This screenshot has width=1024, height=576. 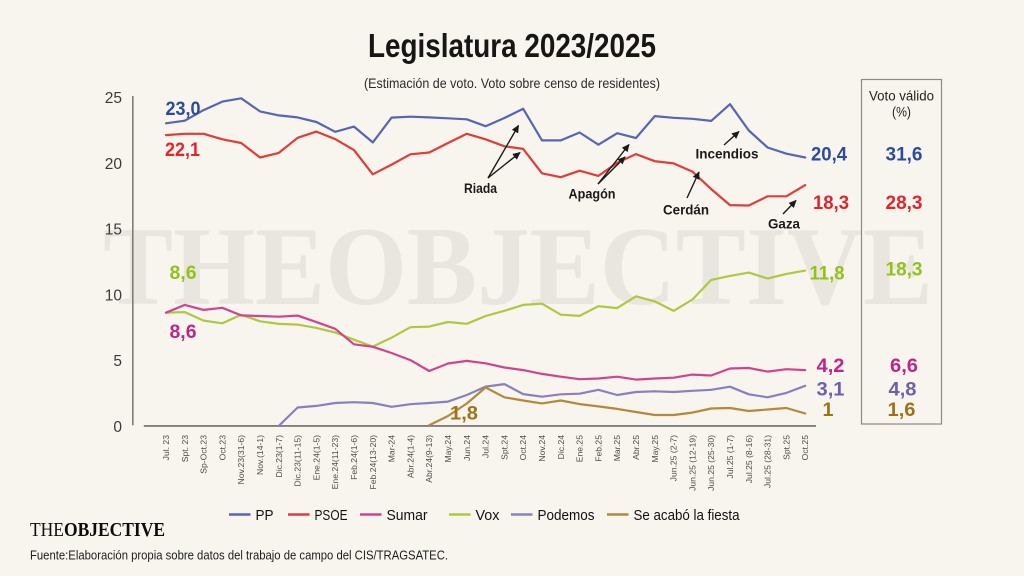 I want to click on svg-text: 1,6, so click(x=902, y=410).